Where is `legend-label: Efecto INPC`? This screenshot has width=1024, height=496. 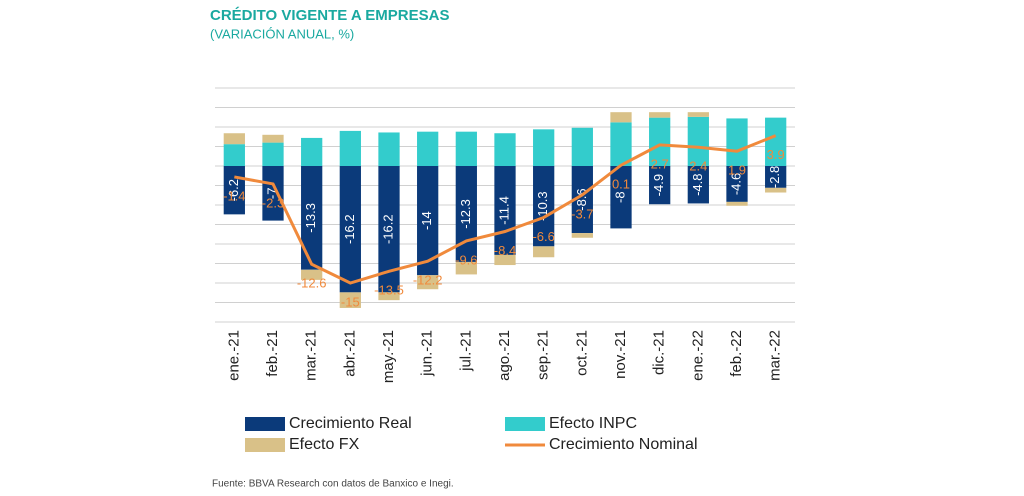
legend-label: Efecto INPC is located at coordinates (593, 423).